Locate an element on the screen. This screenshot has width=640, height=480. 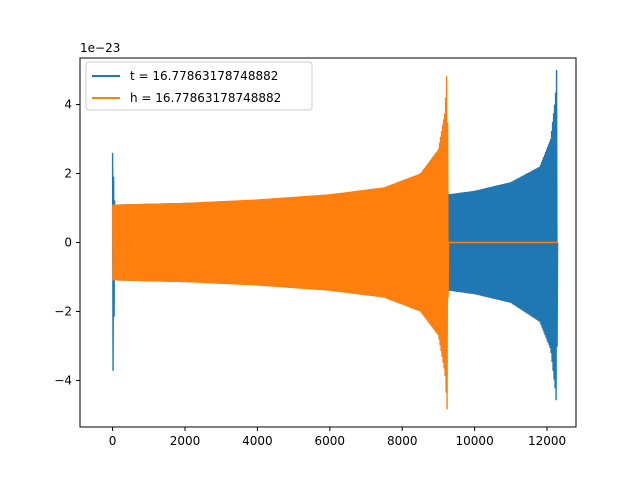
y-offset-text: 1e−23 is located at coordinates (100, 48).